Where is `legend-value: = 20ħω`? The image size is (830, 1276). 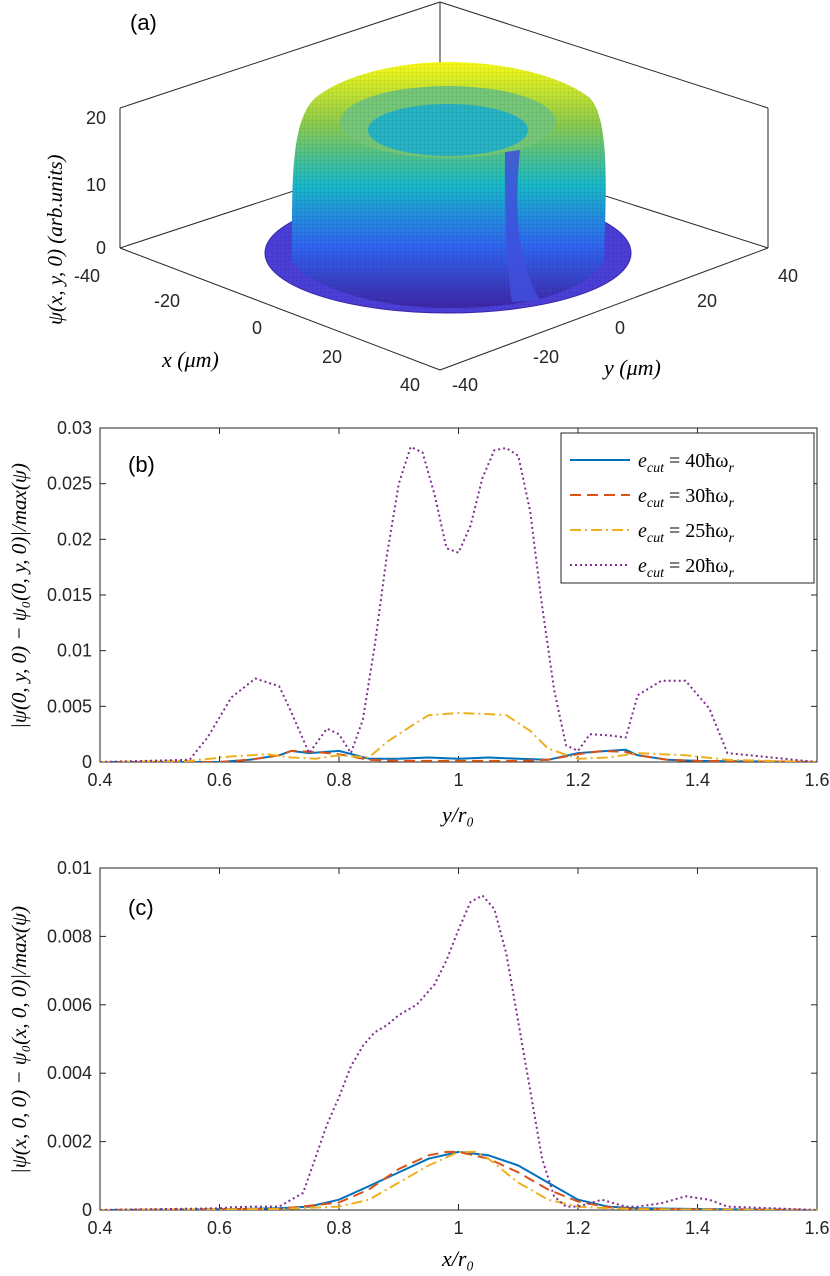 legend-value: = 20ħω is located at coordinates (696, 566).